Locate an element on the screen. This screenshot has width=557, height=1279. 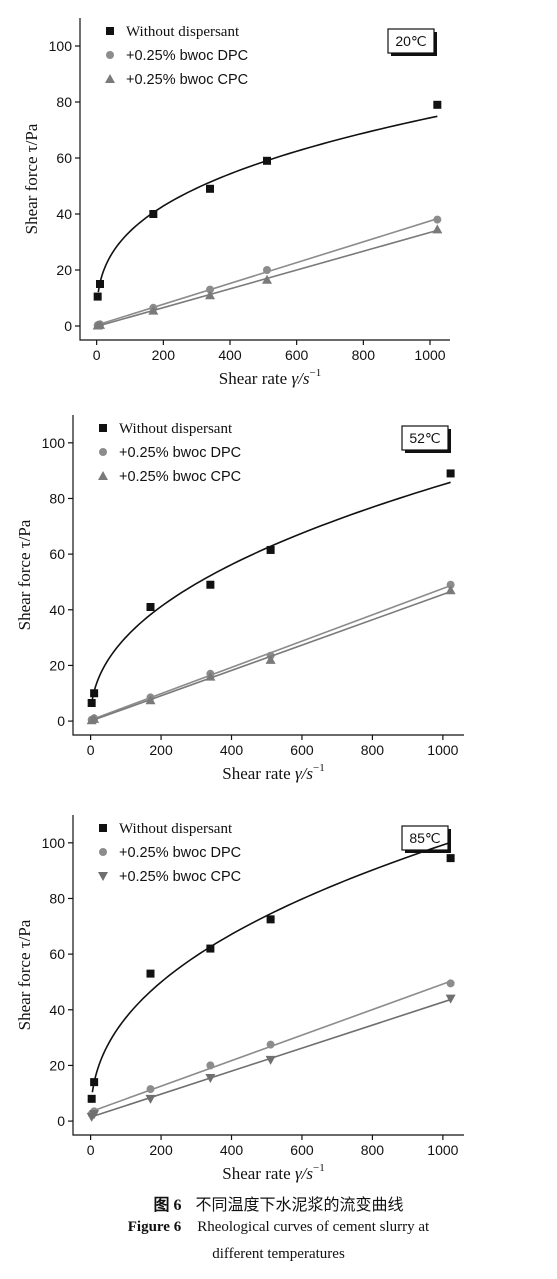
y-axis-label: Shear force τ/Pa is located at coordinates (24, 574).